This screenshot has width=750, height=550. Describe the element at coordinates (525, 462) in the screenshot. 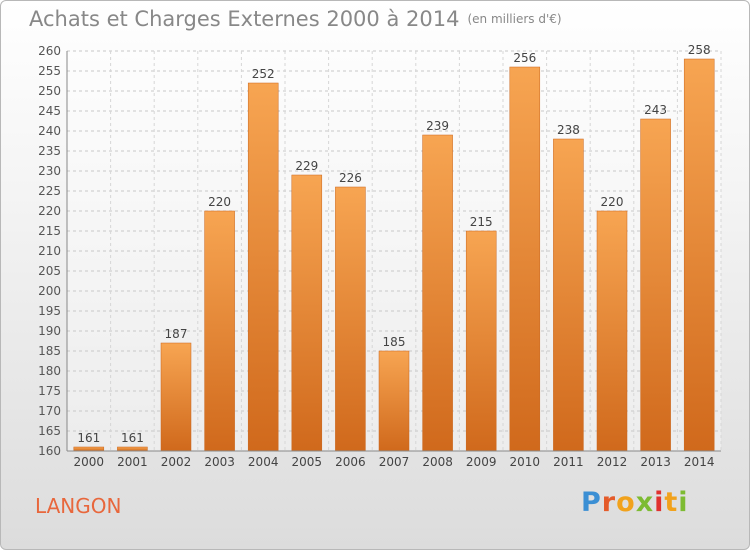

I see `x-tick-label: 2010` at that location.